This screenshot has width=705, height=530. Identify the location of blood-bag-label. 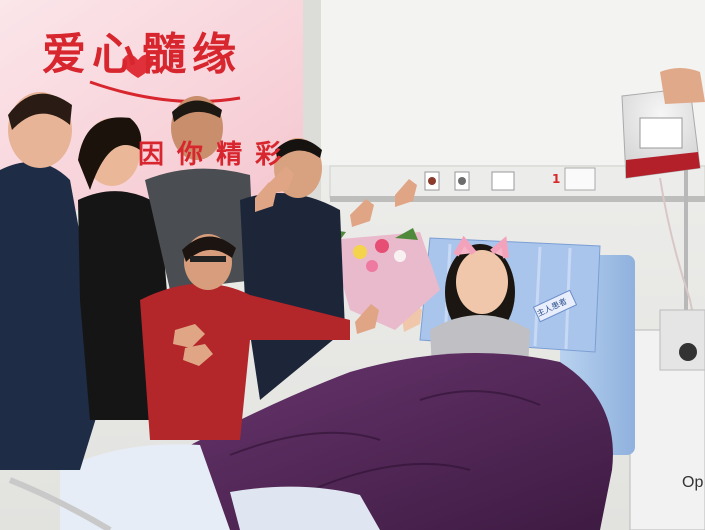
(661, 133).